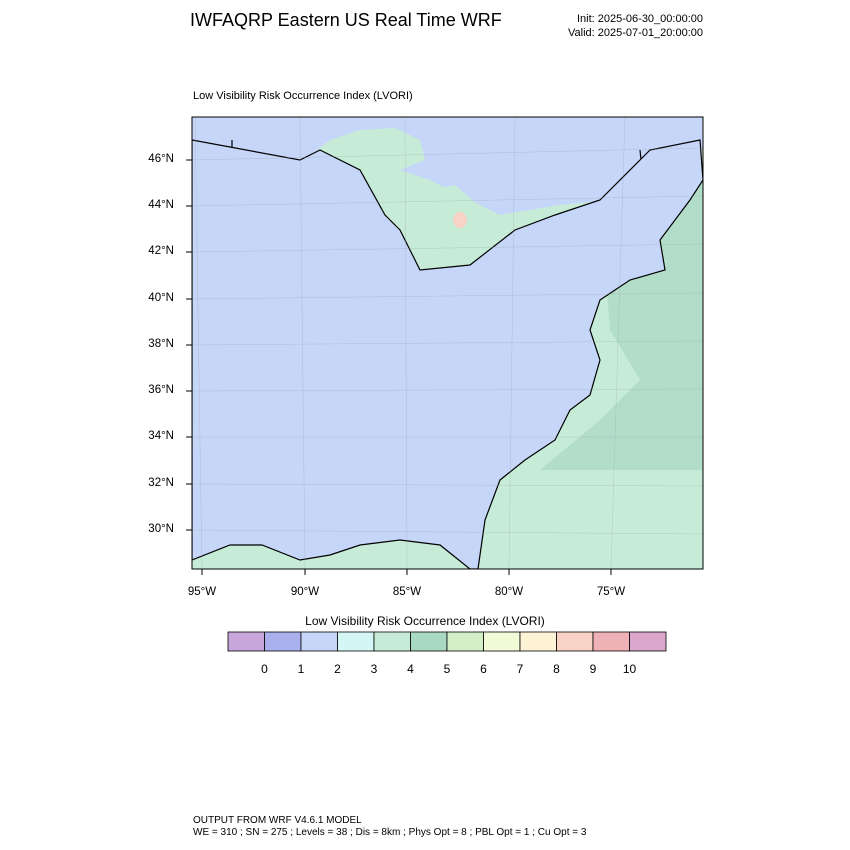 The width and height of the screenshot is (850, 850). Describe the element at coordinates (161, 529) in the screenshot. I see `lat-label: 30°N` at that location.